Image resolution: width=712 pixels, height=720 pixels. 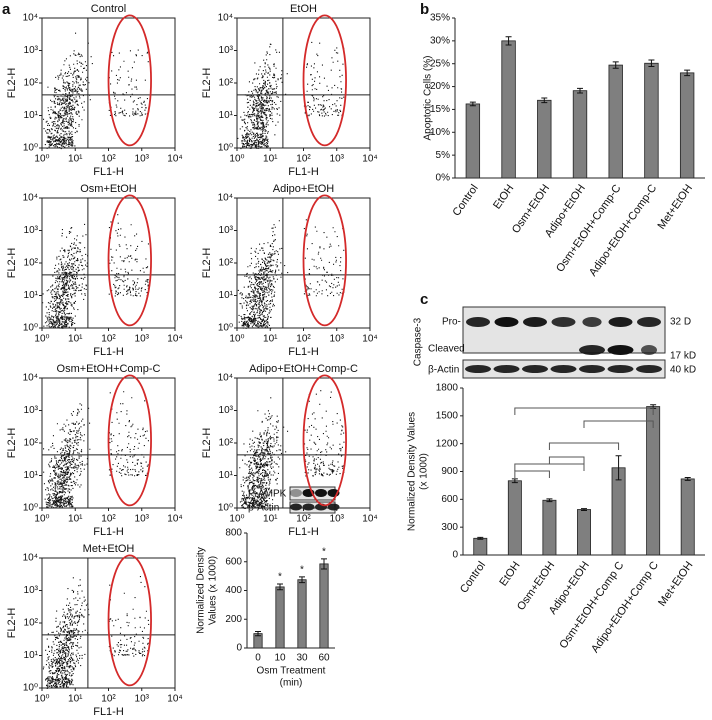 I want to click on y-axis-label: Normalized Density, so click(x=201, y=590).